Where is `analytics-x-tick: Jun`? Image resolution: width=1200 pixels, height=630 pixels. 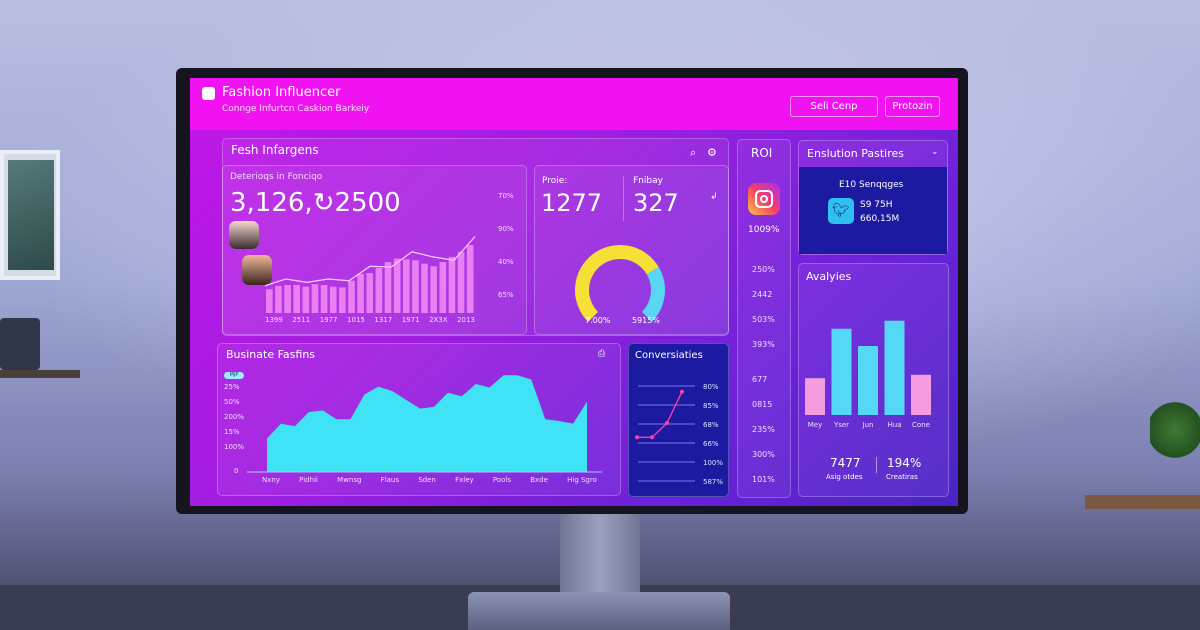 analytics-x-tick: Jun is located at coordinates (868, 425).